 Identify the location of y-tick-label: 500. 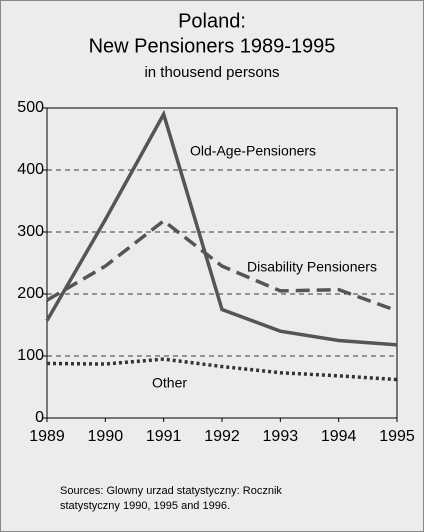
(30, 107).